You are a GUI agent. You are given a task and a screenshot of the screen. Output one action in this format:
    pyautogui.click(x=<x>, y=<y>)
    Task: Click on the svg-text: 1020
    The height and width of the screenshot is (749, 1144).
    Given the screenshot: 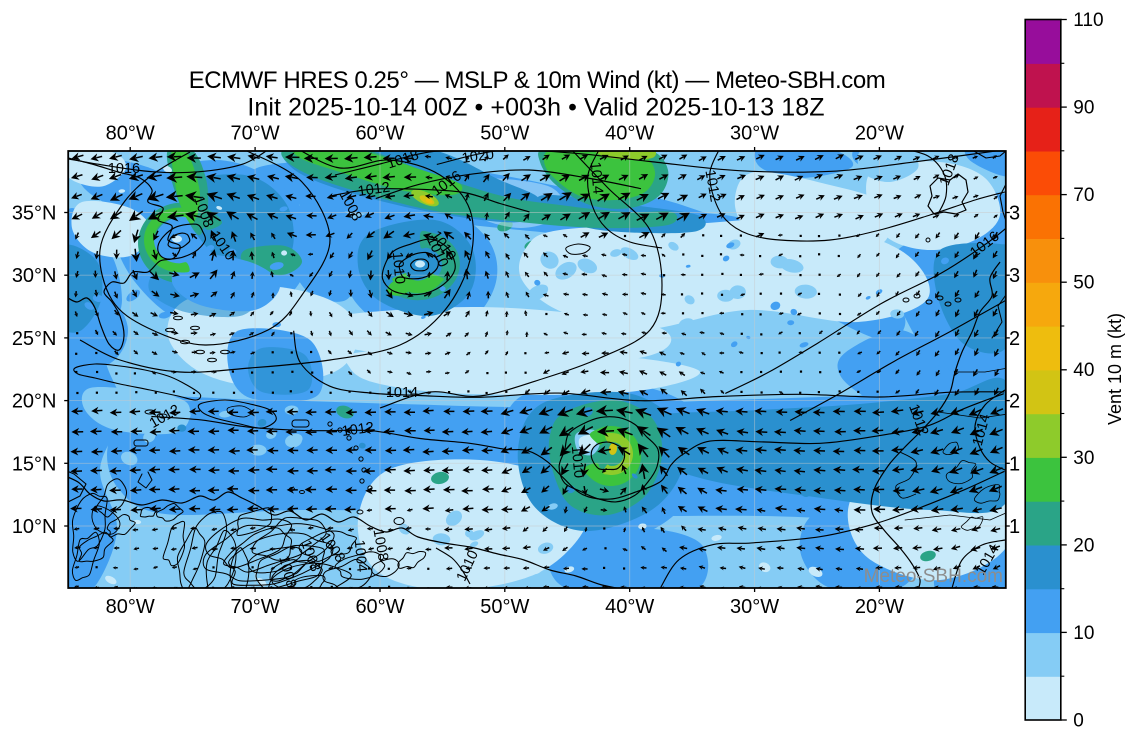 What is the action you would take?
    pyautogui.click(x=478, y=157)
    